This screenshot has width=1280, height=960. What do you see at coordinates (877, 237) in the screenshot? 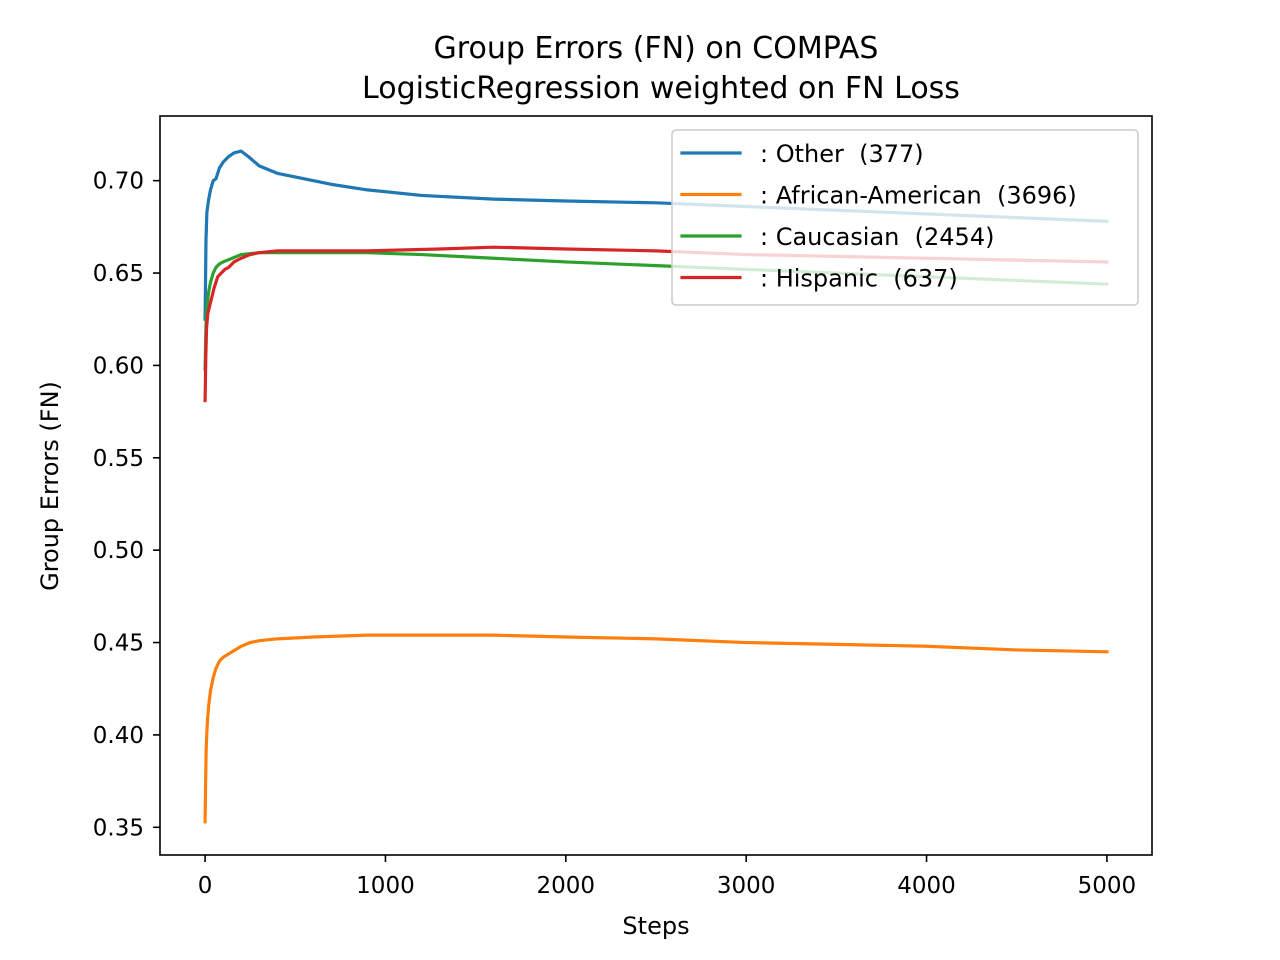
I see `legend-label-2: : Caucasian (2454)` at bounding box center [877, 237].